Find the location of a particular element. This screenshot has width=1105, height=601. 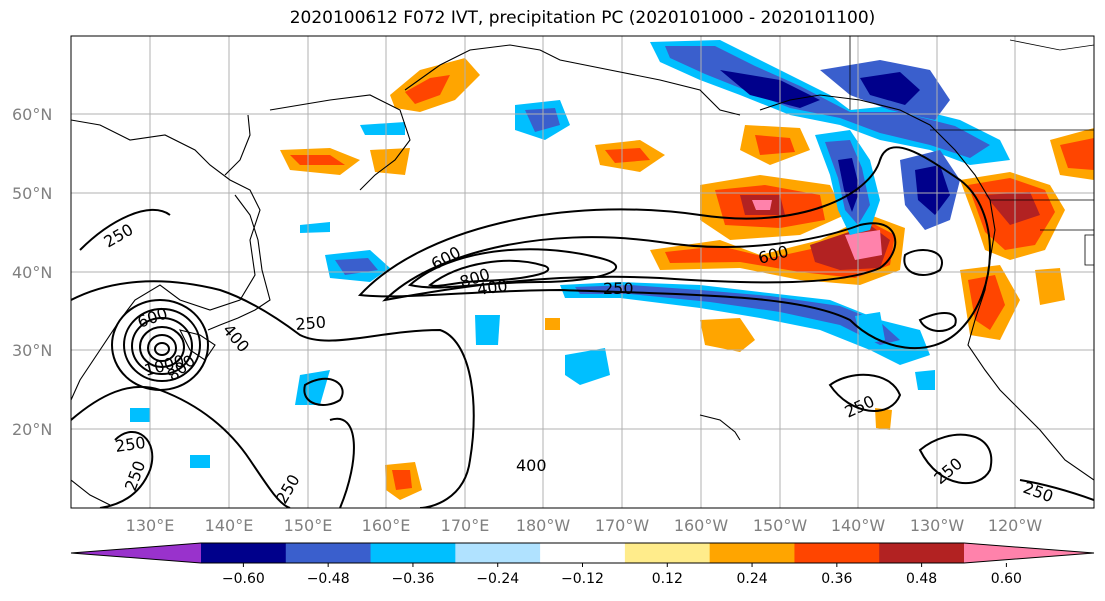

colorbar-tick-label: 0.12 is located at coordinates (667, 579).